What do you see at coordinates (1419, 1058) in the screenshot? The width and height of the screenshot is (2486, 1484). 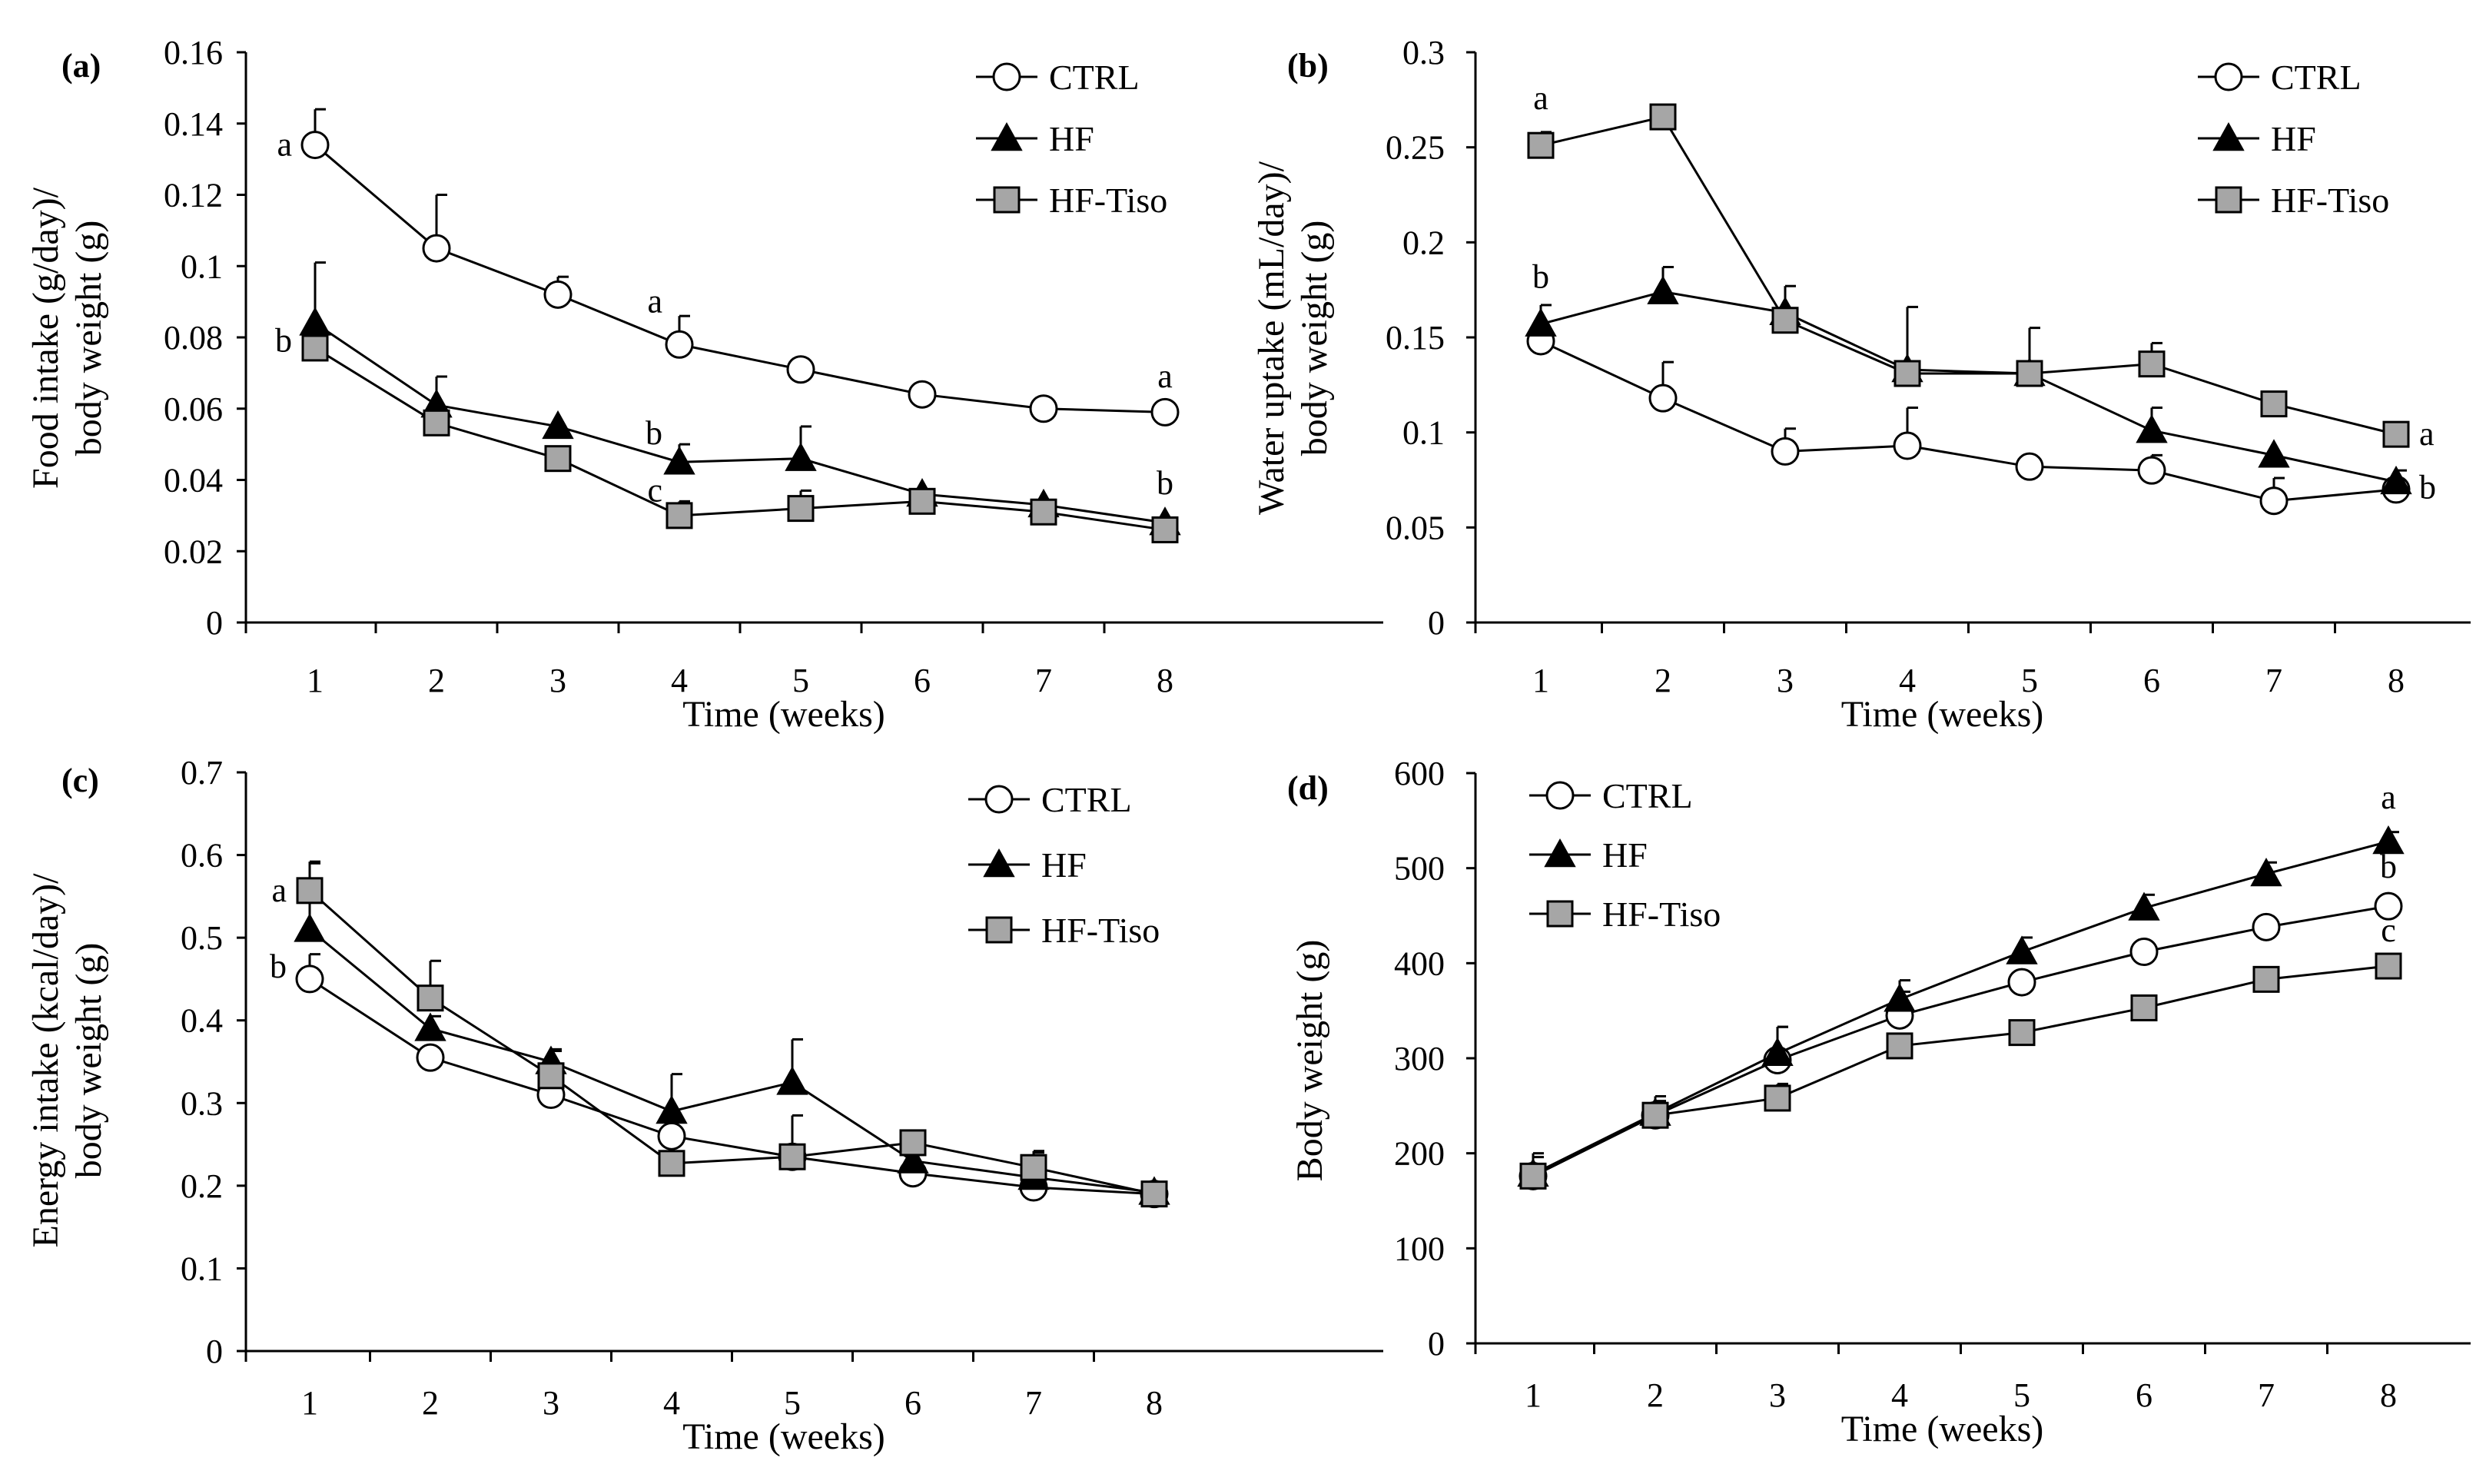 I see `y-tick-label: 300` at bounding box center [1419, 1058].